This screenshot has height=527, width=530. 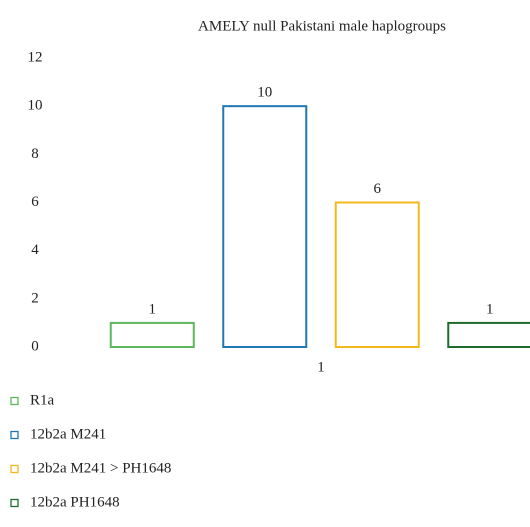 I want to click on legend-label: 12b2a M241, so click(x=68, y=434).